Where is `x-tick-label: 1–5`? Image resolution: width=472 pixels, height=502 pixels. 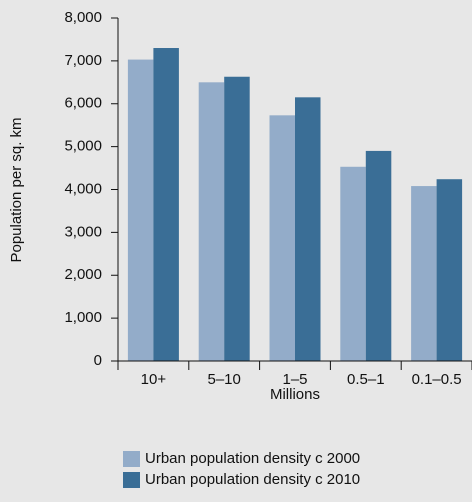
x-tick-label: 1–5 is located at coordinates (294, 379).